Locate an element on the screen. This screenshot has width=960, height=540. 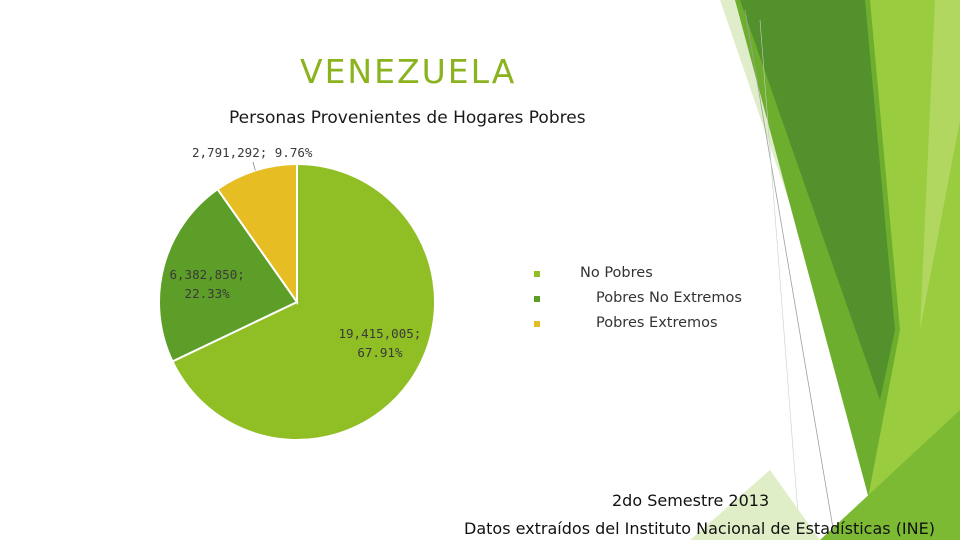
leader-line-pobres-extremos is located at coordinates (254, 166).